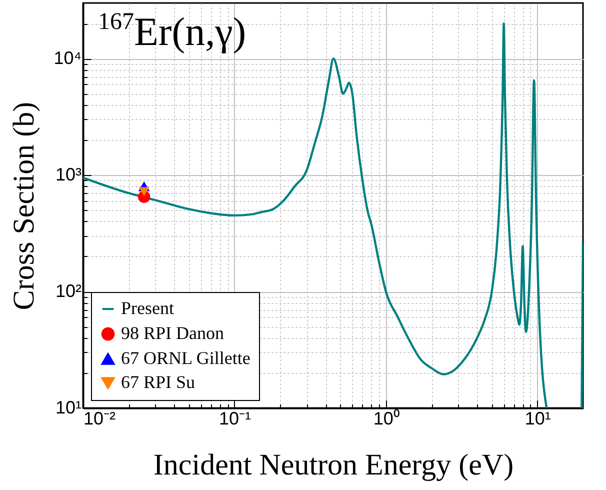 This screenshot has height=490, width=606. I want to click on y-axis-title: Cross Section (b), so click(24, 206).